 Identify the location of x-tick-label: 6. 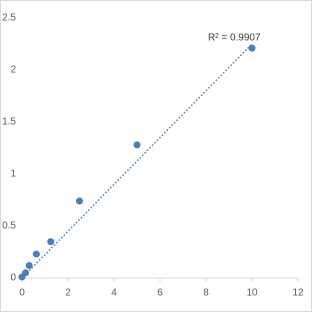
(160, 293).